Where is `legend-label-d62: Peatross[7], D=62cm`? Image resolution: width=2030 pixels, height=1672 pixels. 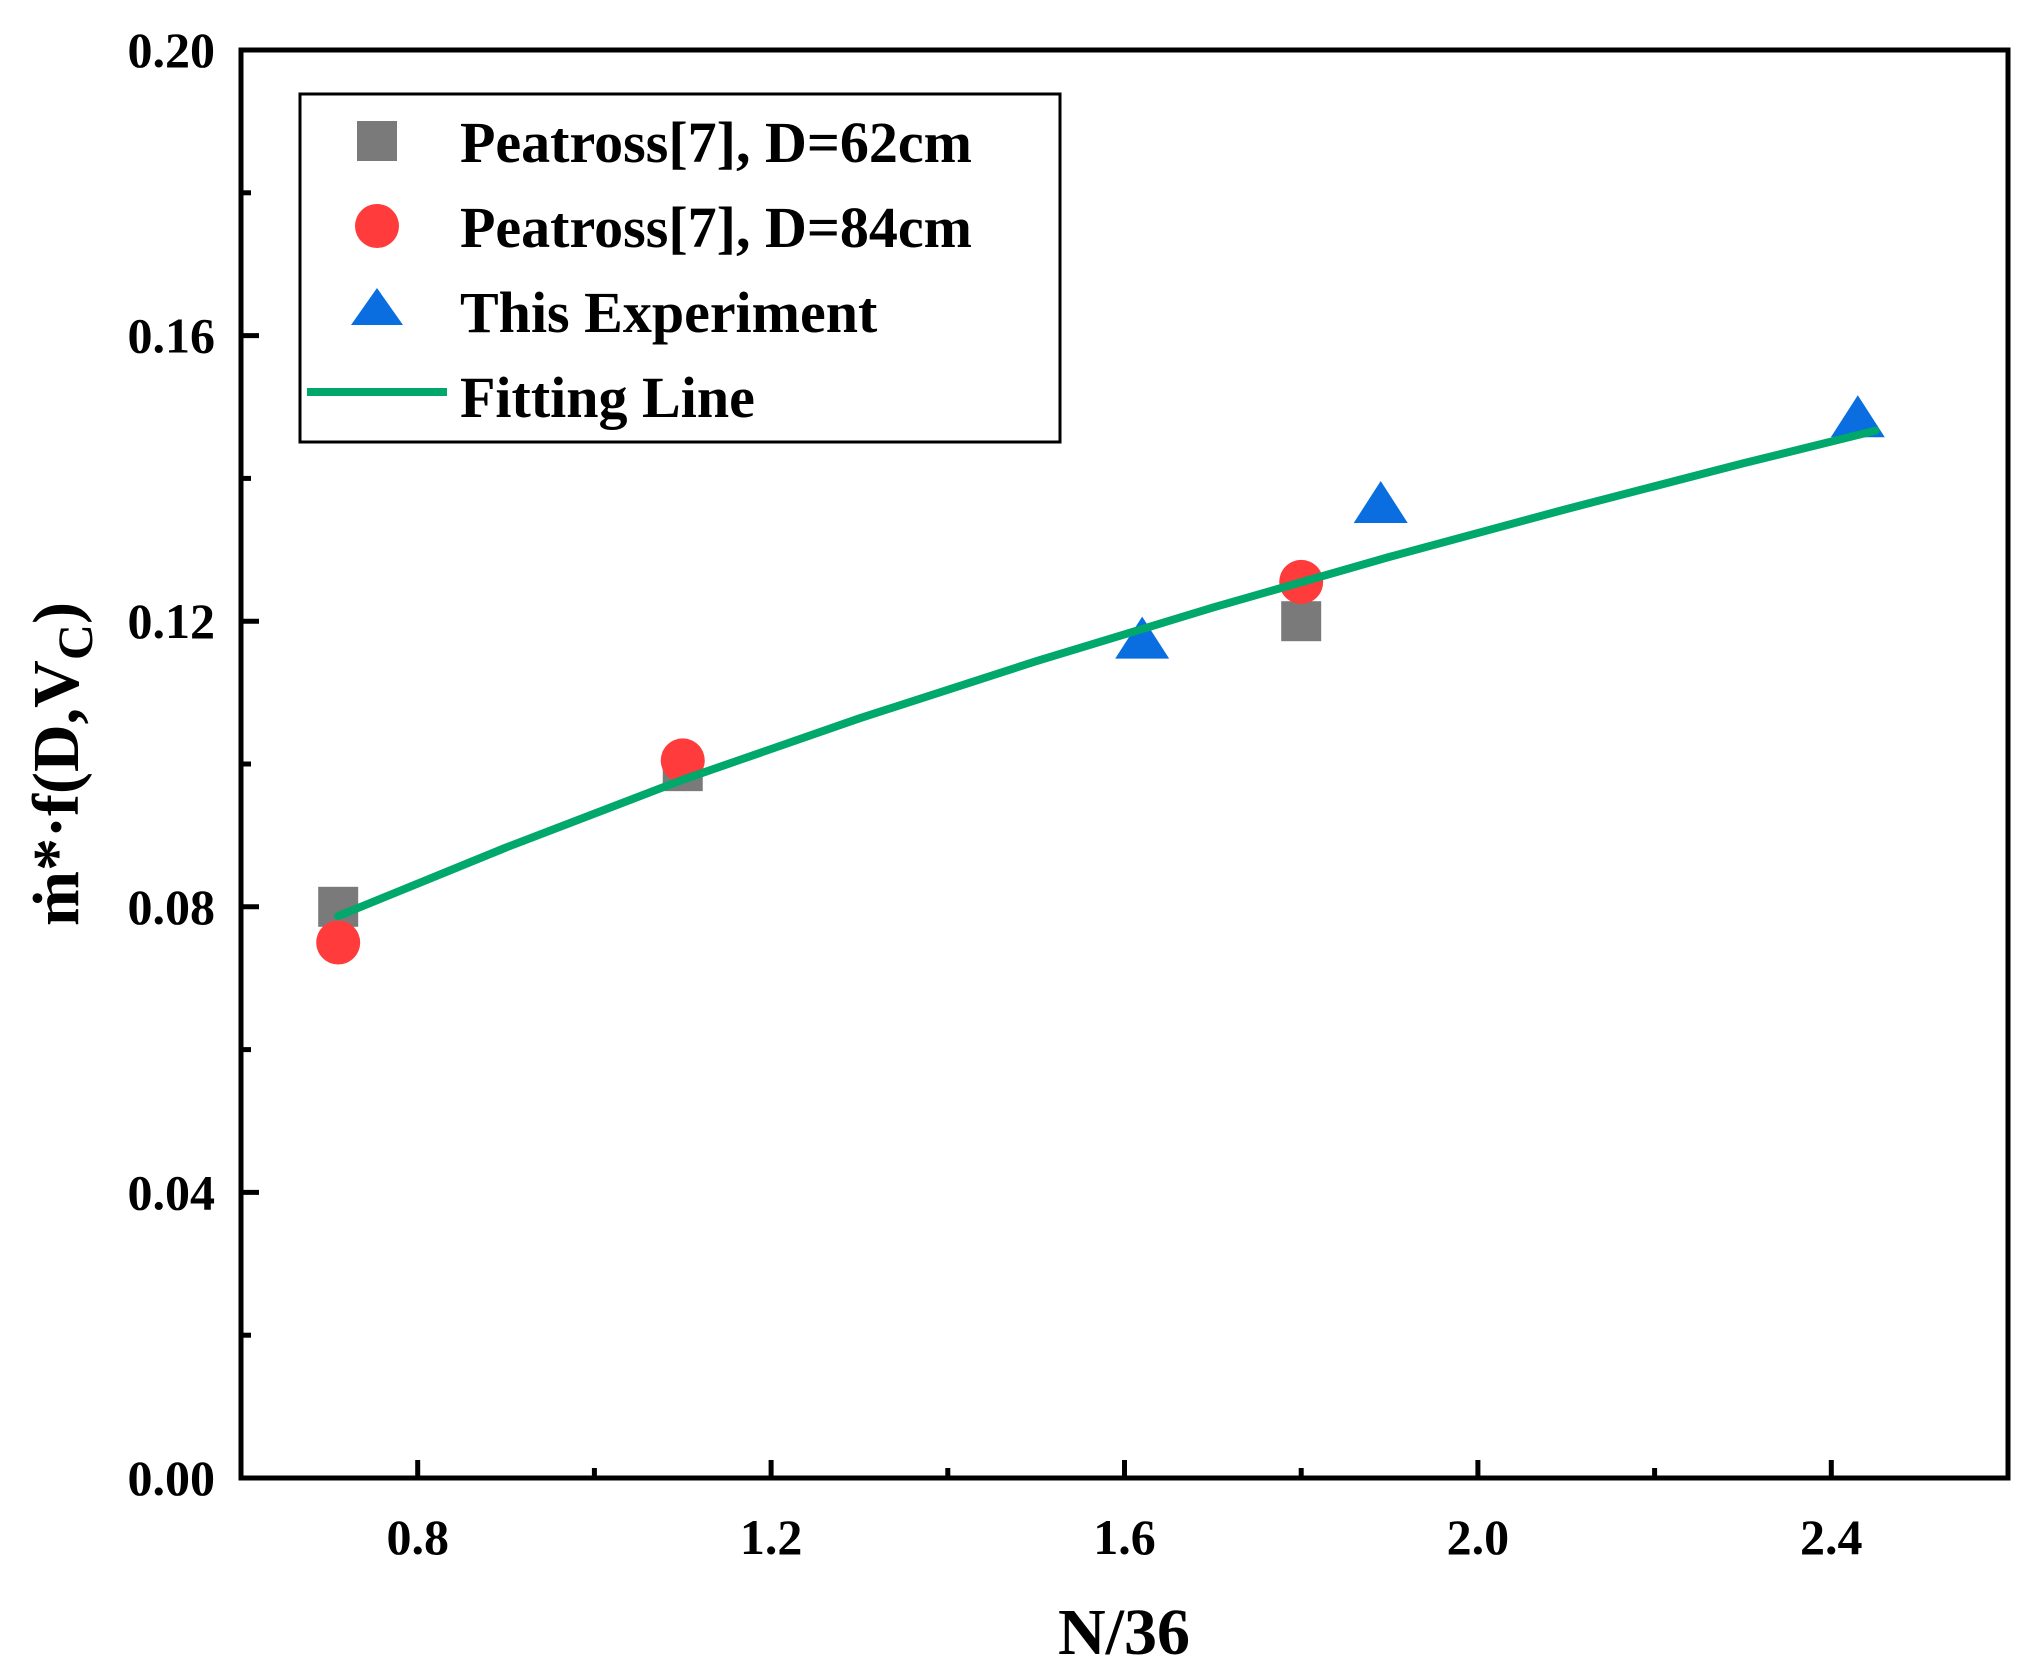
legend-label-d62: Peatross[7], D=62cm is located at coordinates (716, 142).